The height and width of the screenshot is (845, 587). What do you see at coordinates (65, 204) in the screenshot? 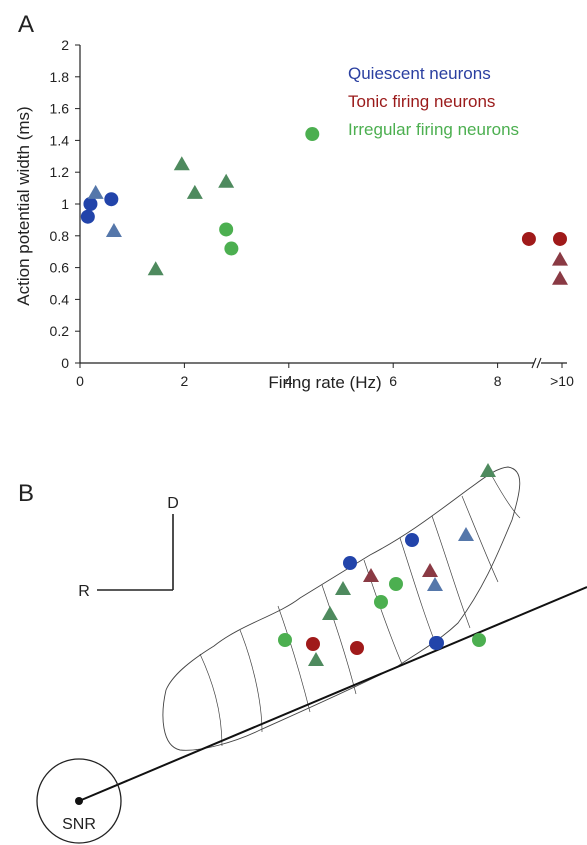
I see `y-tick-label: 1` at bounding box center [65, 204].